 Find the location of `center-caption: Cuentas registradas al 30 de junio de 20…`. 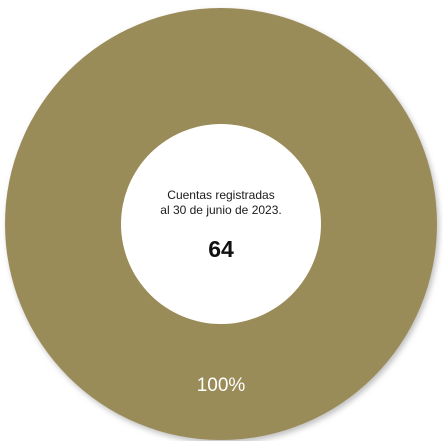

center-caption: Cuentas registradas al 30 de junio de 20… is located at coordinates (221, 203).